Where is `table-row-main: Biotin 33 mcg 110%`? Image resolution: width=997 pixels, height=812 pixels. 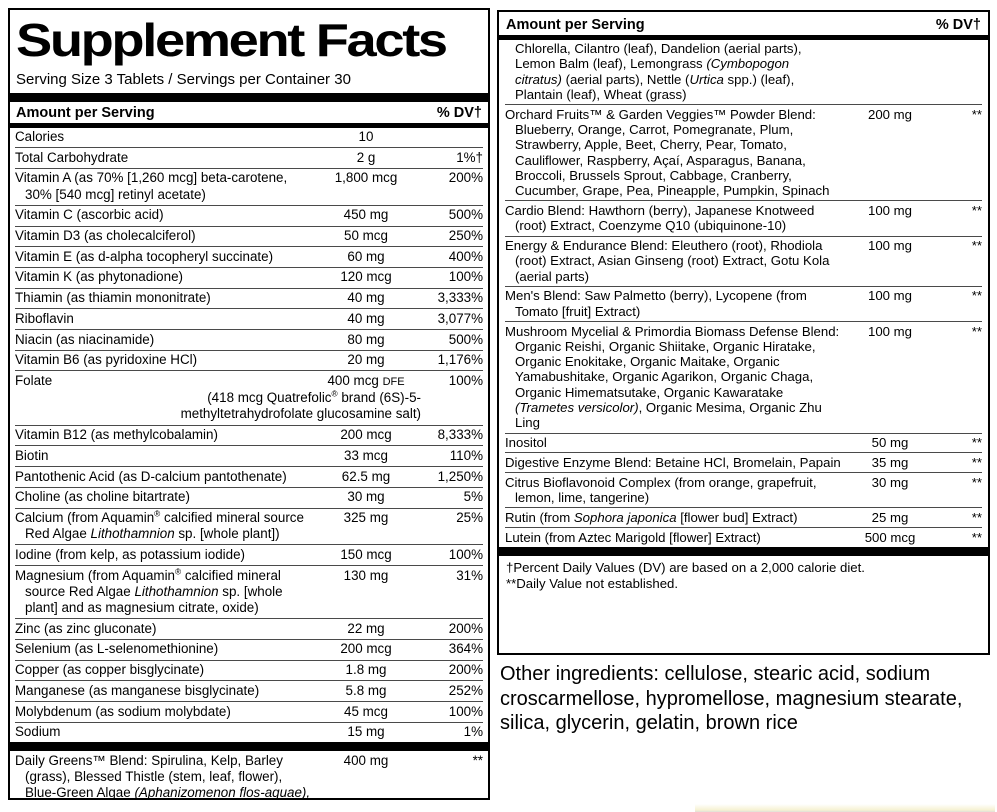
table-row-main: Biotin 33 mcg 110% is located at coordinates (249, 456).